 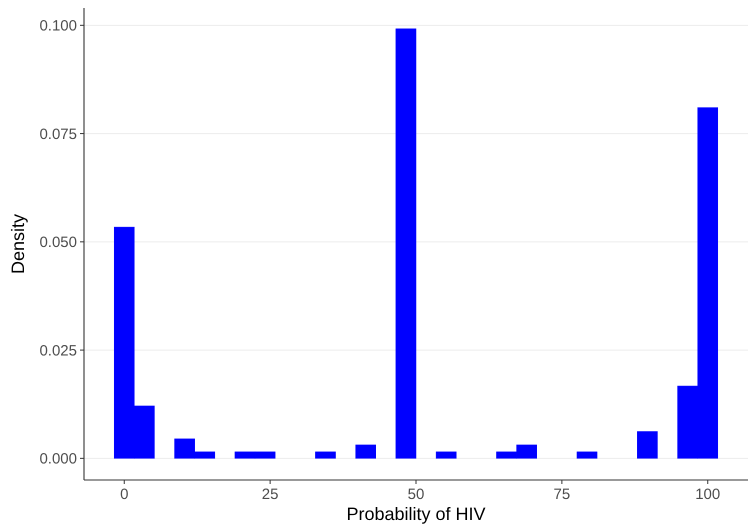 What do you see at coordinates (416, 514) in the screenshot?
I see `x-axis-title: Probability of HIV` at bounding box center [416, 514].